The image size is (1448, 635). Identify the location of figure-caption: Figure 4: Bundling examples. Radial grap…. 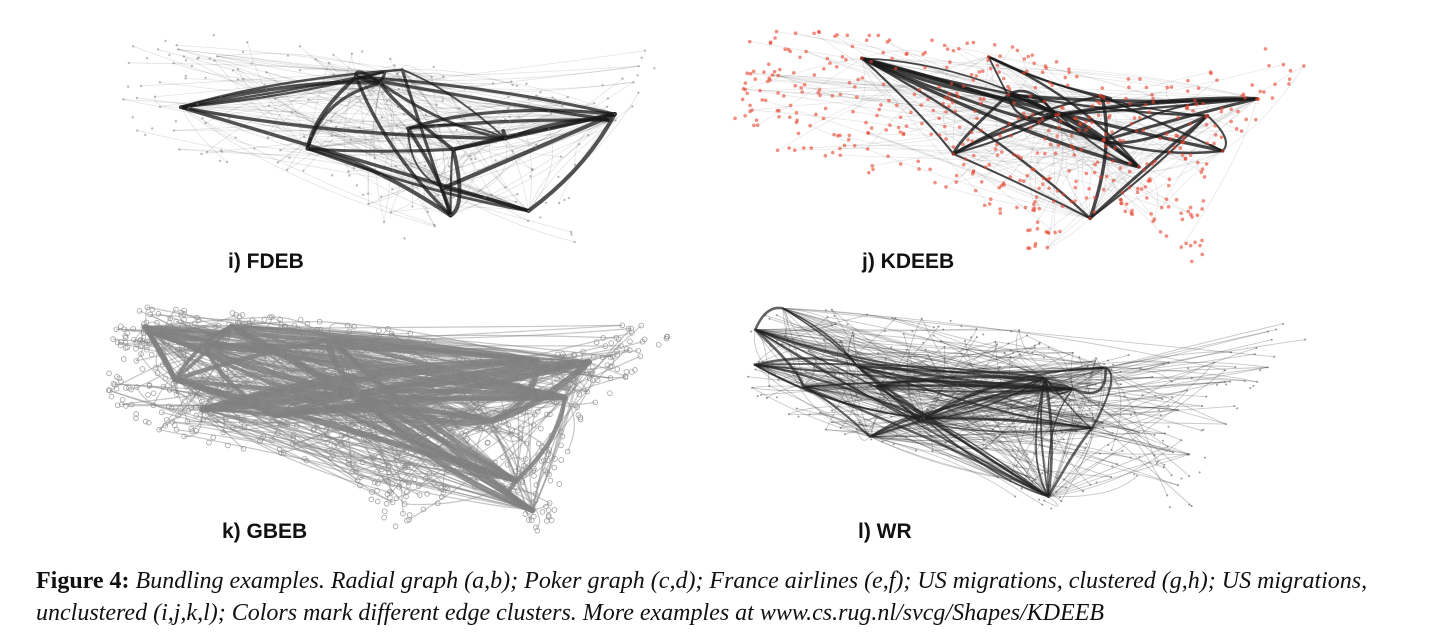
(738, 597).